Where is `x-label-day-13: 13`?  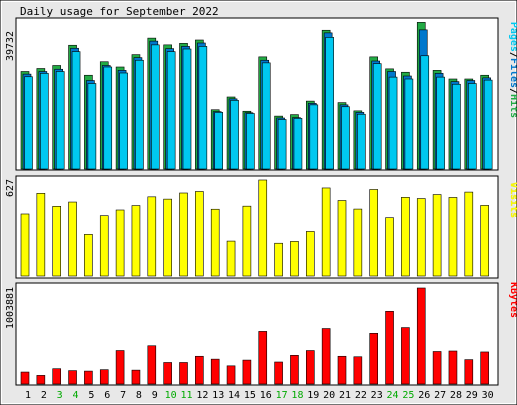 x-label-day-13: 13 is located at coordinates (218, 395).